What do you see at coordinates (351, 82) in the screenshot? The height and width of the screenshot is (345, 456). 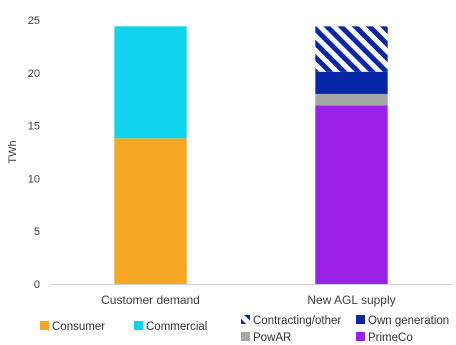 I see `bar-segment-own-generation` at bounding box center [351, 82].